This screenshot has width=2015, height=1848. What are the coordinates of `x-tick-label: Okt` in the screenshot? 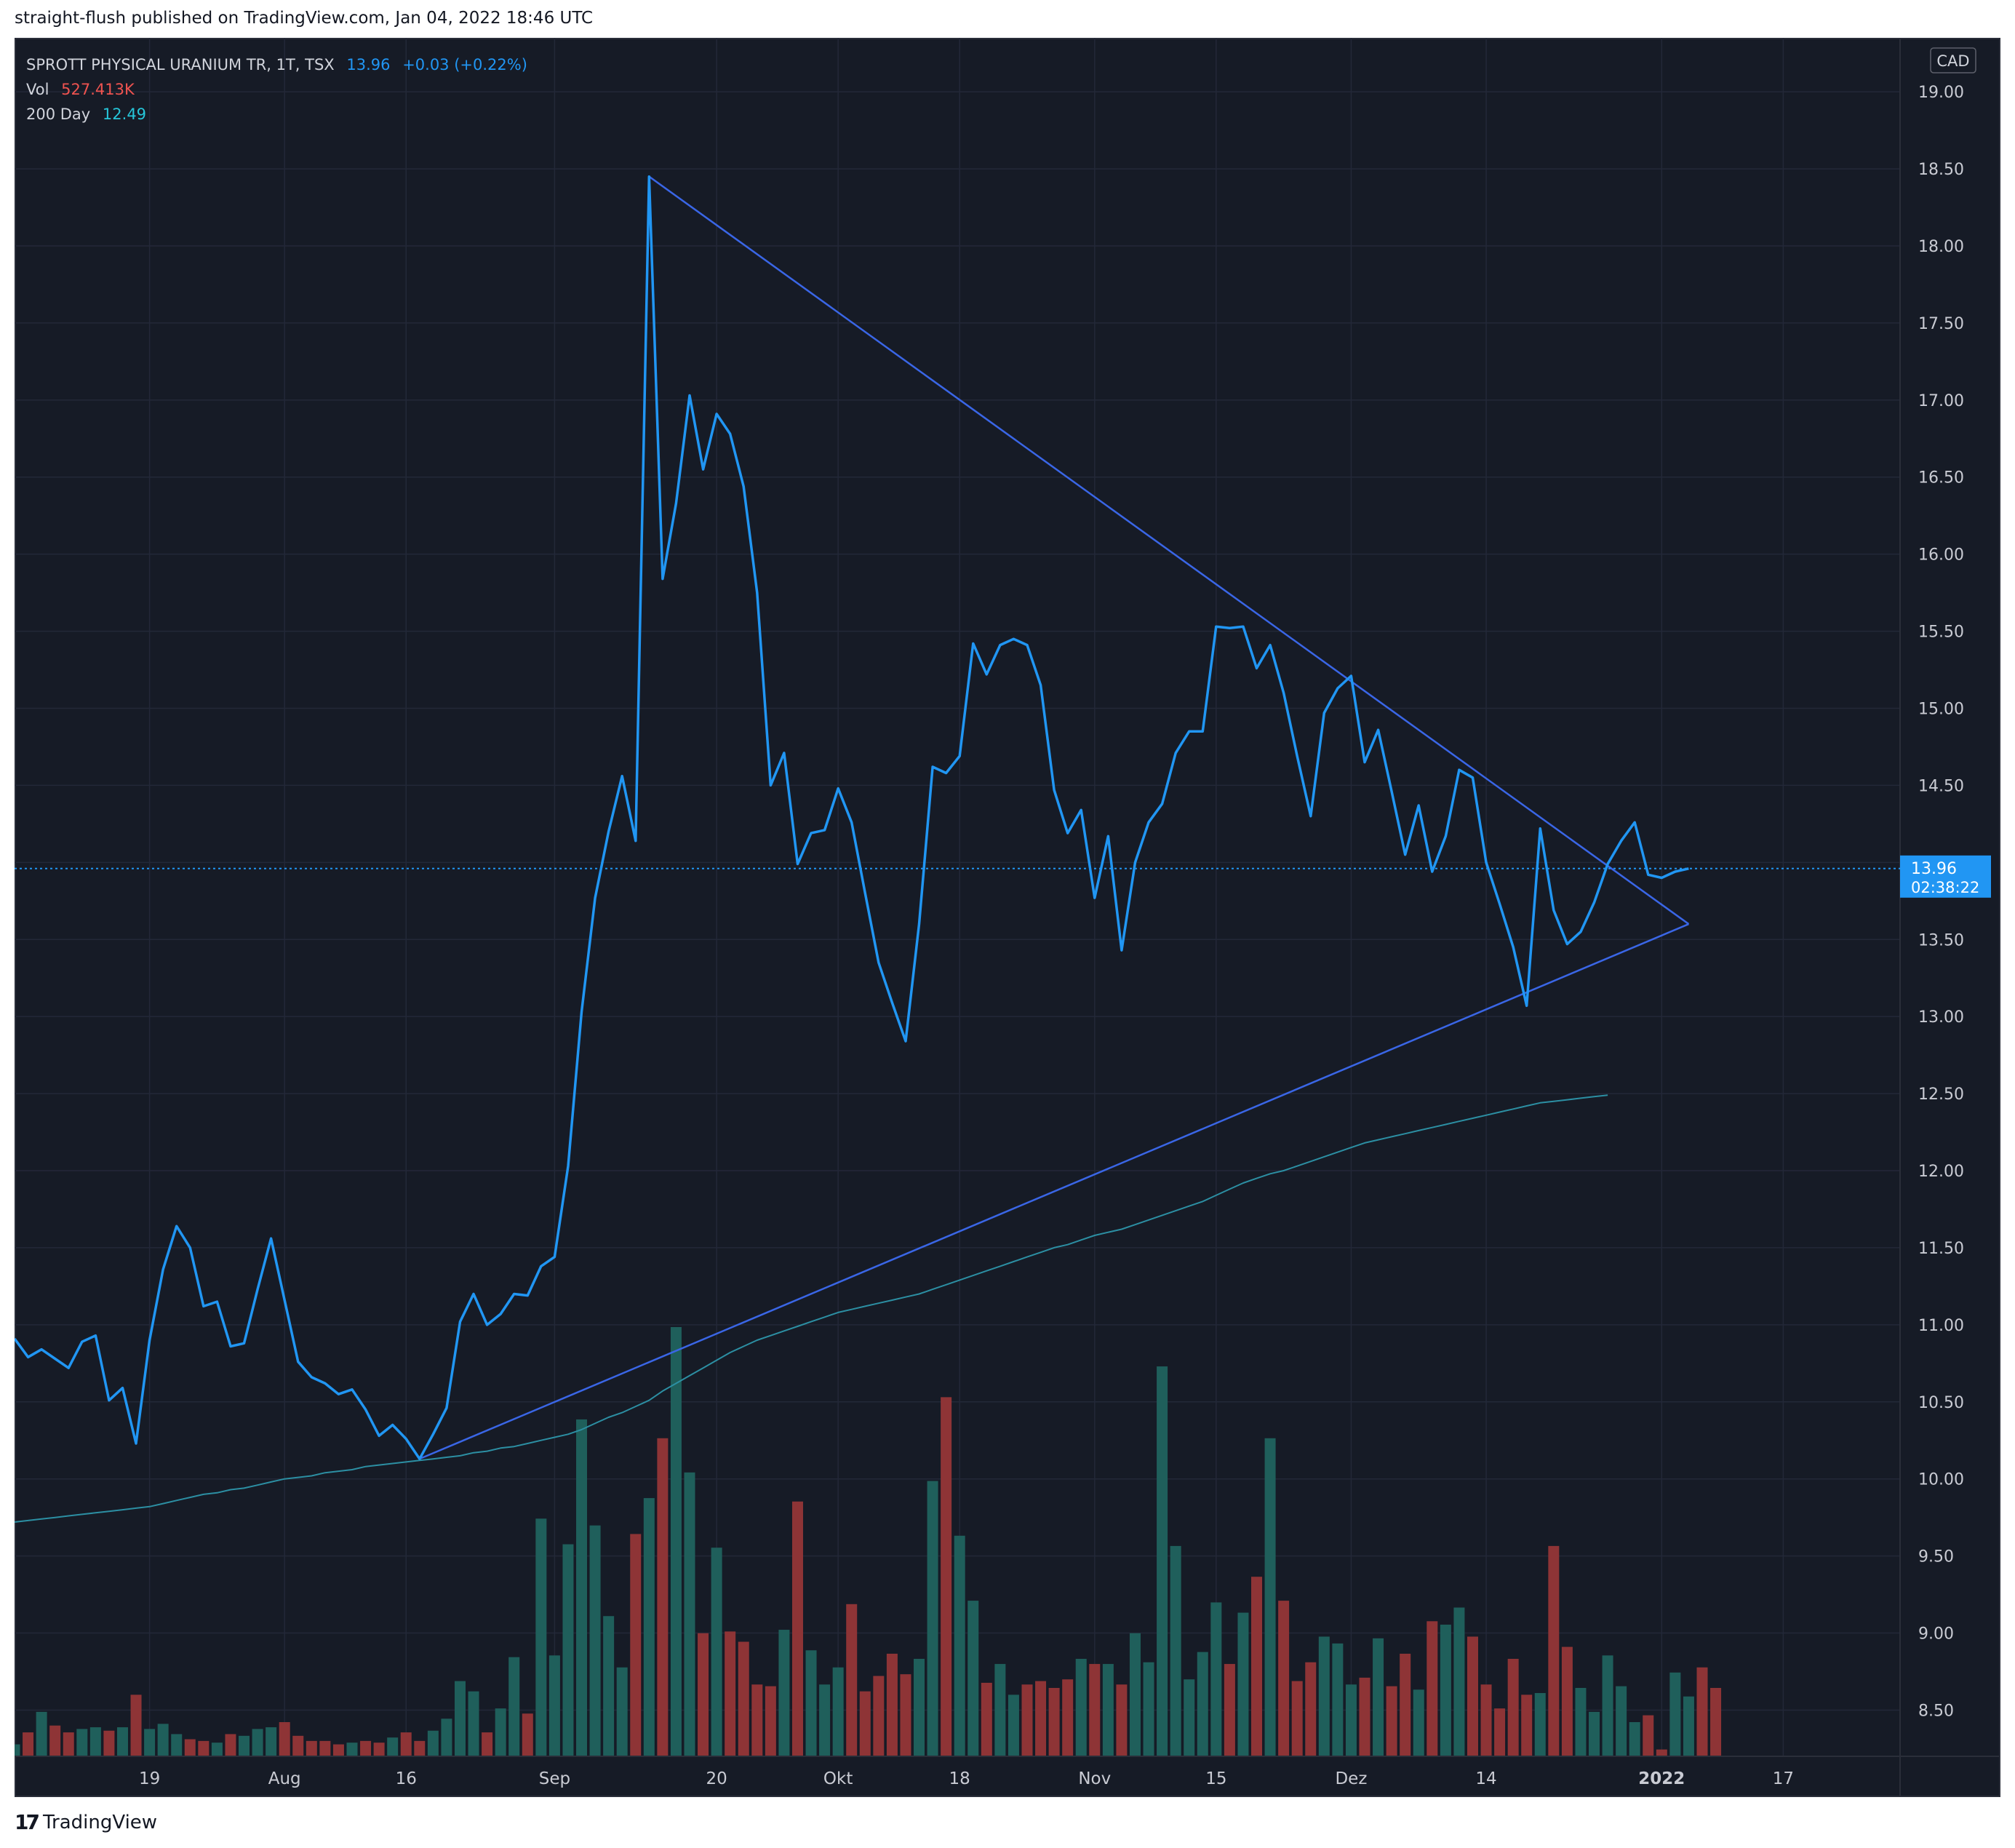 It's located at (838, 1778).